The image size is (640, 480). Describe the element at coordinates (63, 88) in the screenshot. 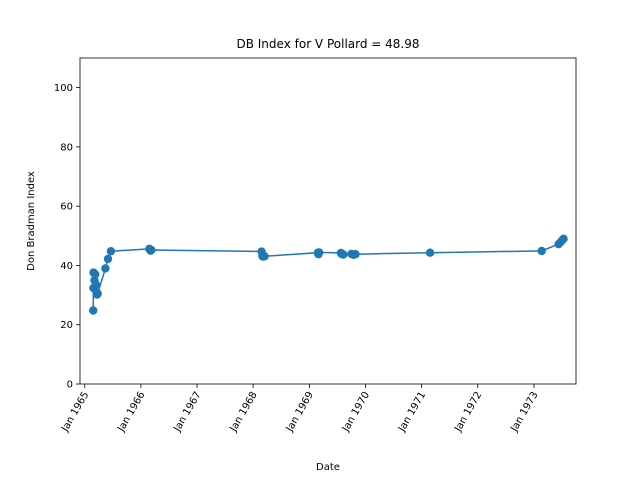

I see `y-tick-label: 100` at that location.